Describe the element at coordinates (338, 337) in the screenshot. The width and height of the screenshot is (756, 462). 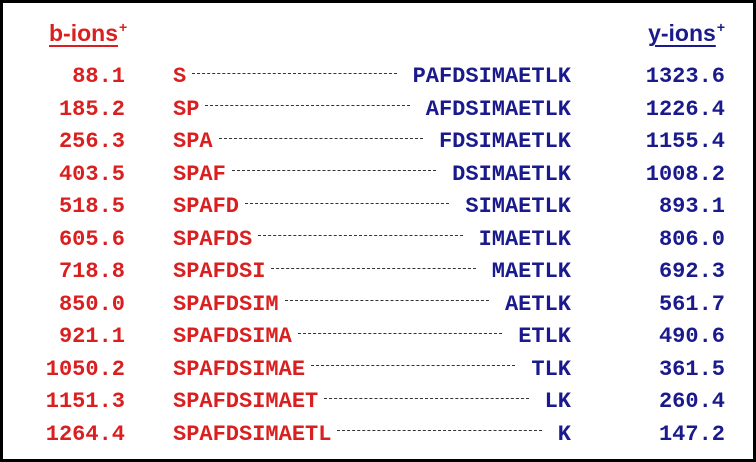
I see `b-ion-fragment: SPAFDSIMA` at that location.